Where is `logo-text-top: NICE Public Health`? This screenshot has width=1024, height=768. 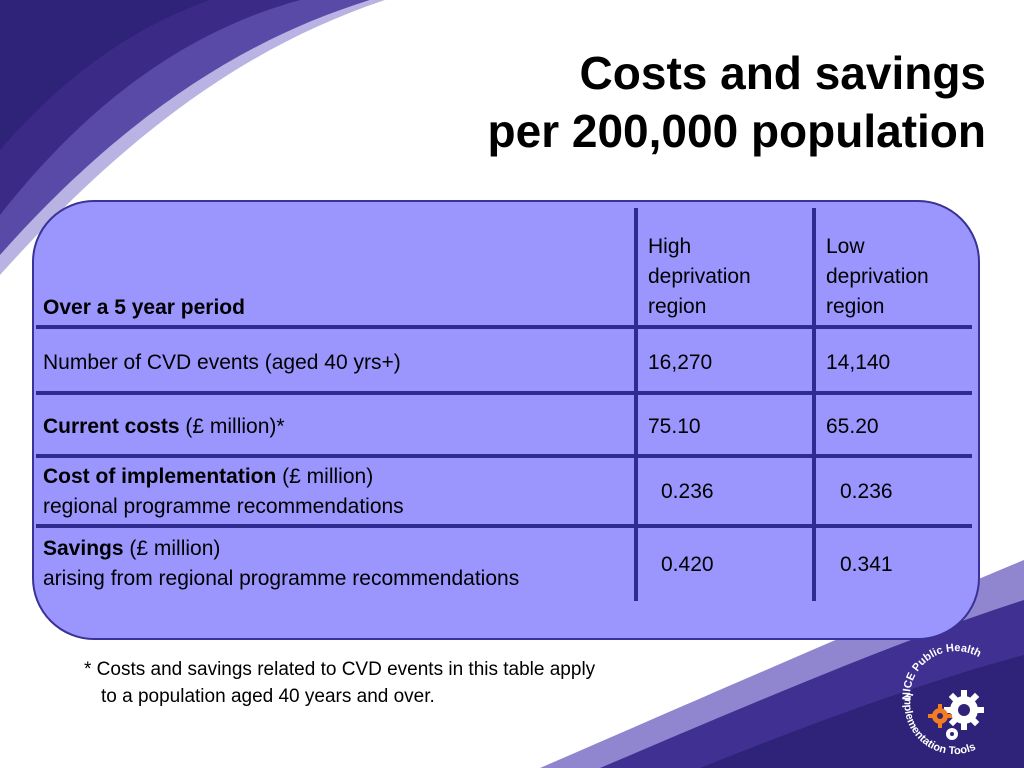 logo-text-top: NICE Public Health is located at coordinates (942, 671).